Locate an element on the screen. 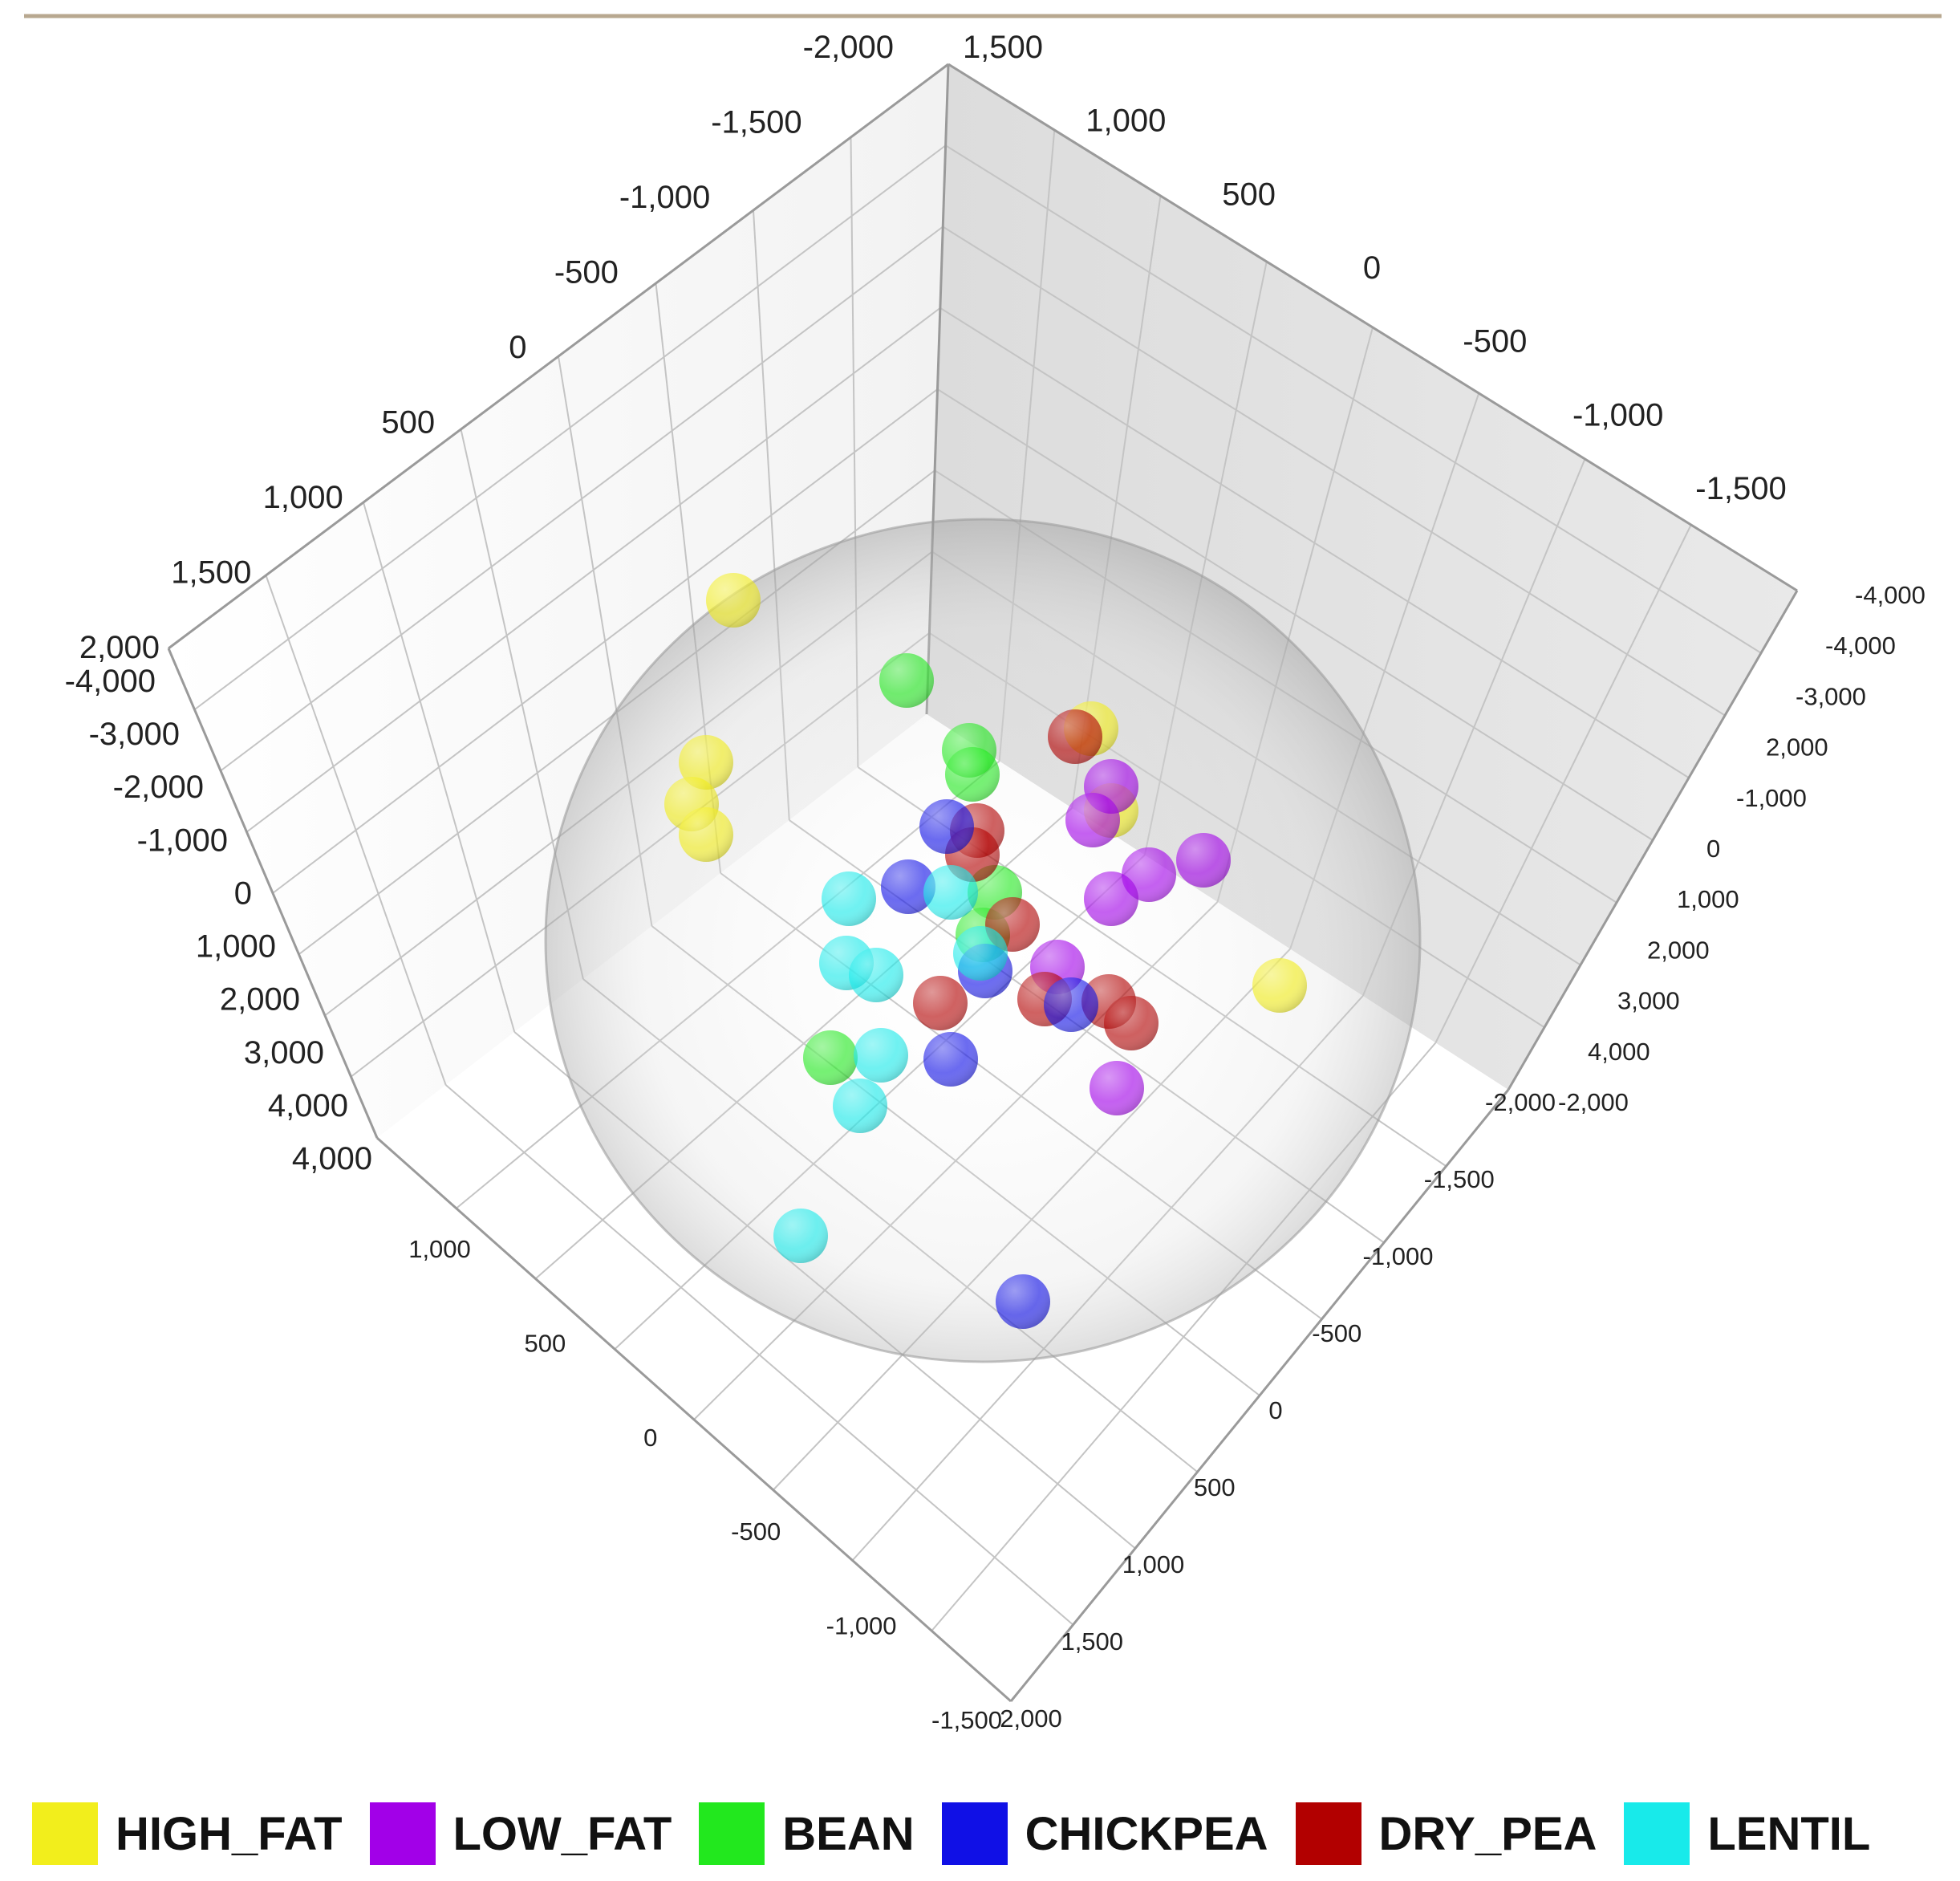 The width and height of the screenshot is (1960, 1881). back-right-vertical-tick-label: 4,000 is located at coordinates (1619, 1052).